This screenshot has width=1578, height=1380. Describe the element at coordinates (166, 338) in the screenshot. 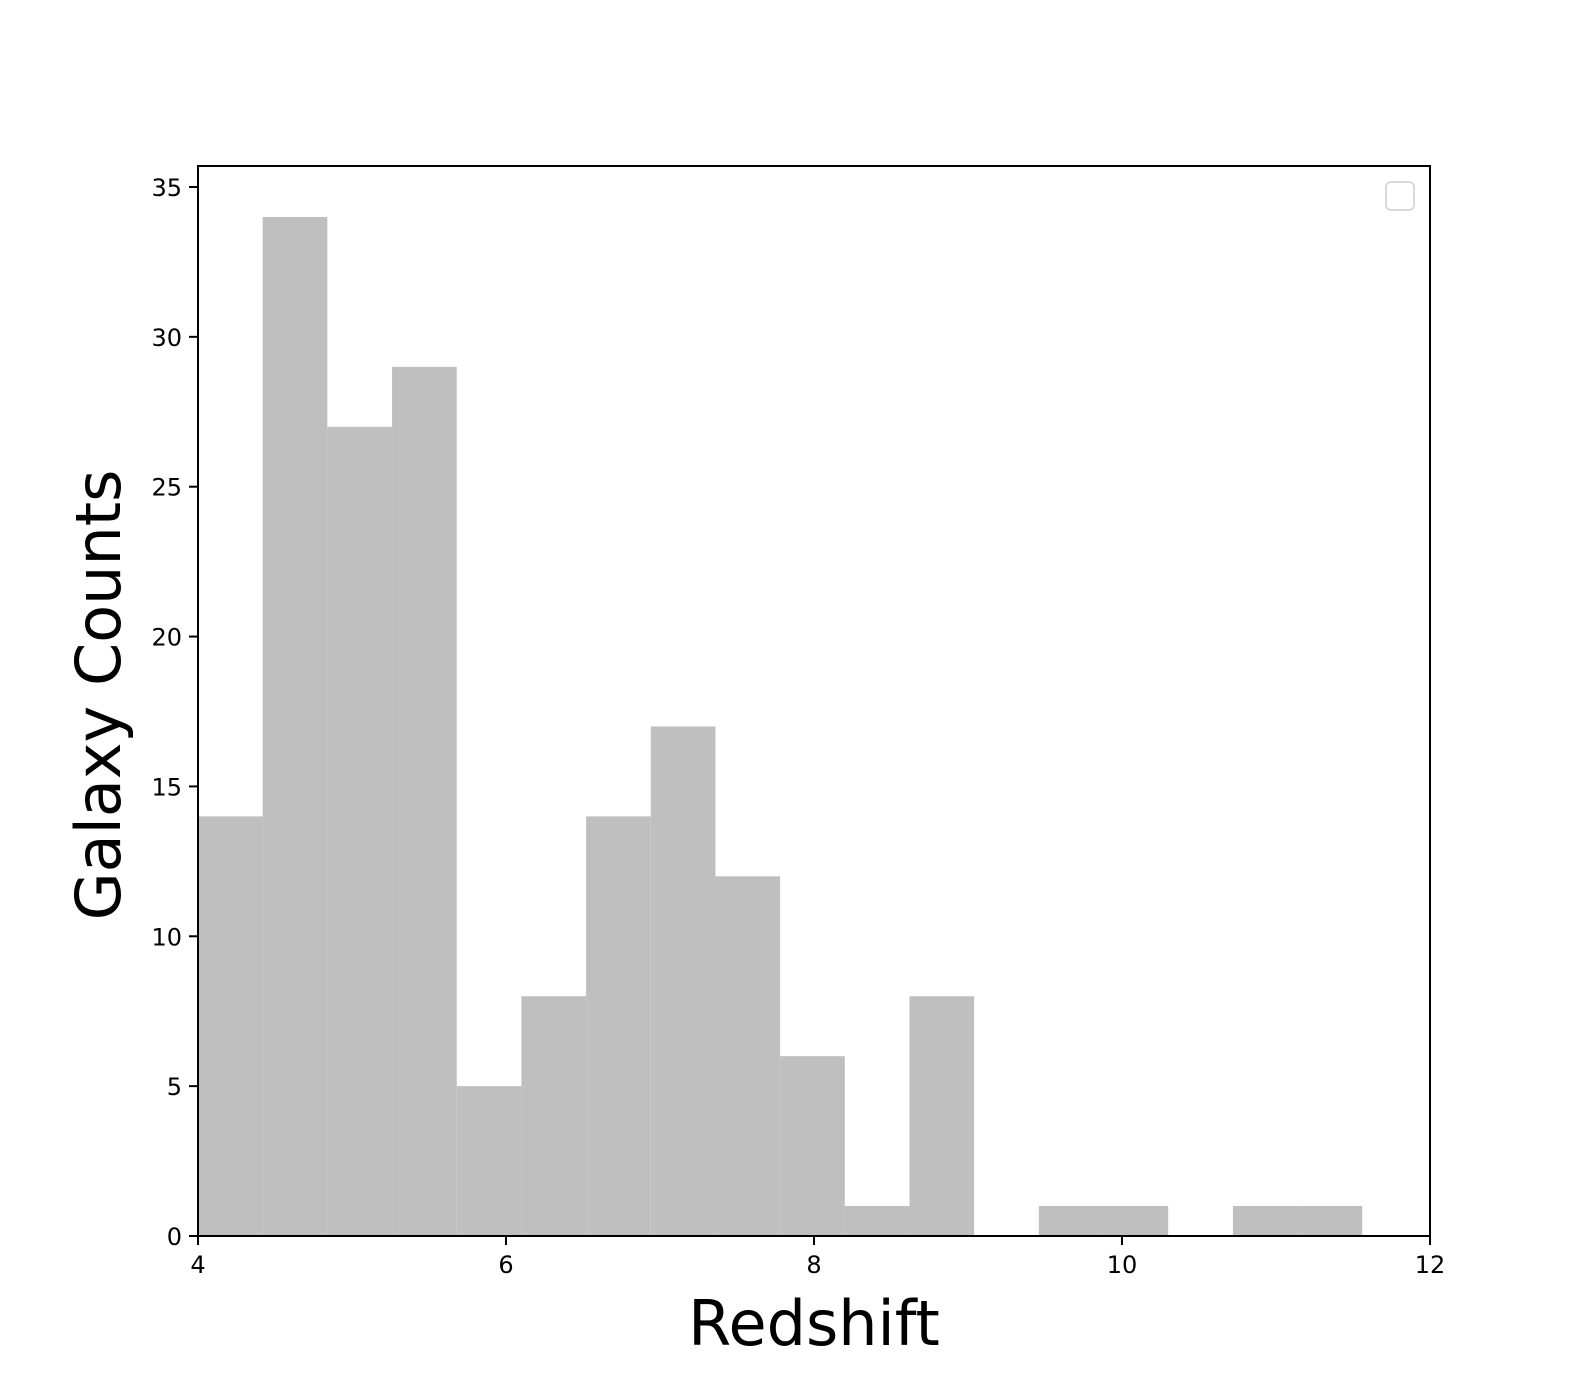

I see `y-tick-label: 30` at that location.